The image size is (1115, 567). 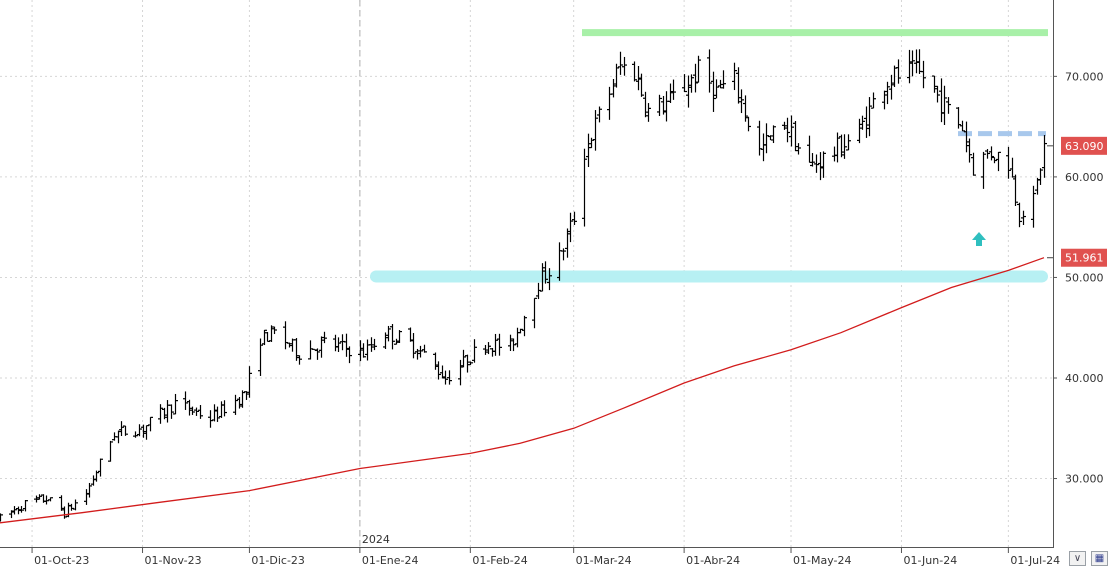 I want to click on moving-average-badge: 51.961, so click(x=1077, y=257).